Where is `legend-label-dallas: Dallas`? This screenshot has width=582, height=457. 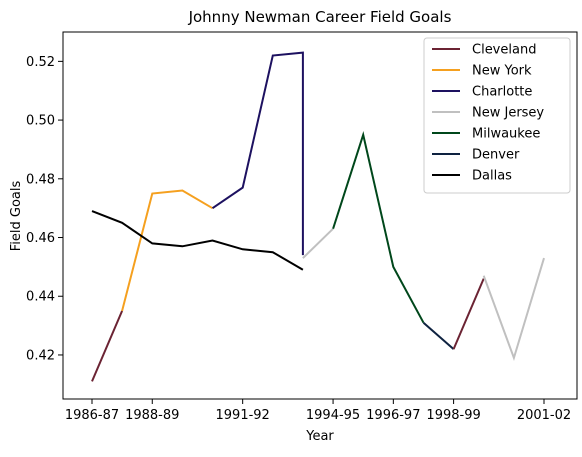
legend-label-dallas: Dallas is located at coordinates (492, 176).